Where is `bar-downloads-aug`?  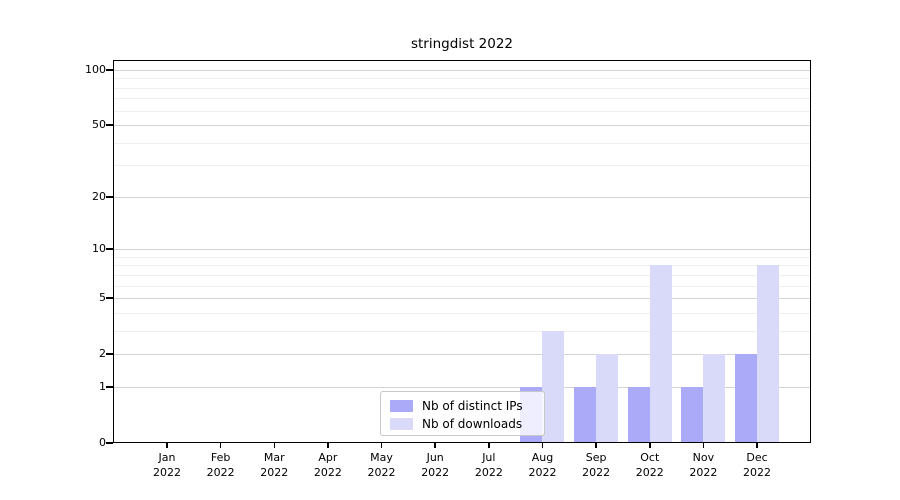 bar-downloads-aug is located at coordinates (553, 386).